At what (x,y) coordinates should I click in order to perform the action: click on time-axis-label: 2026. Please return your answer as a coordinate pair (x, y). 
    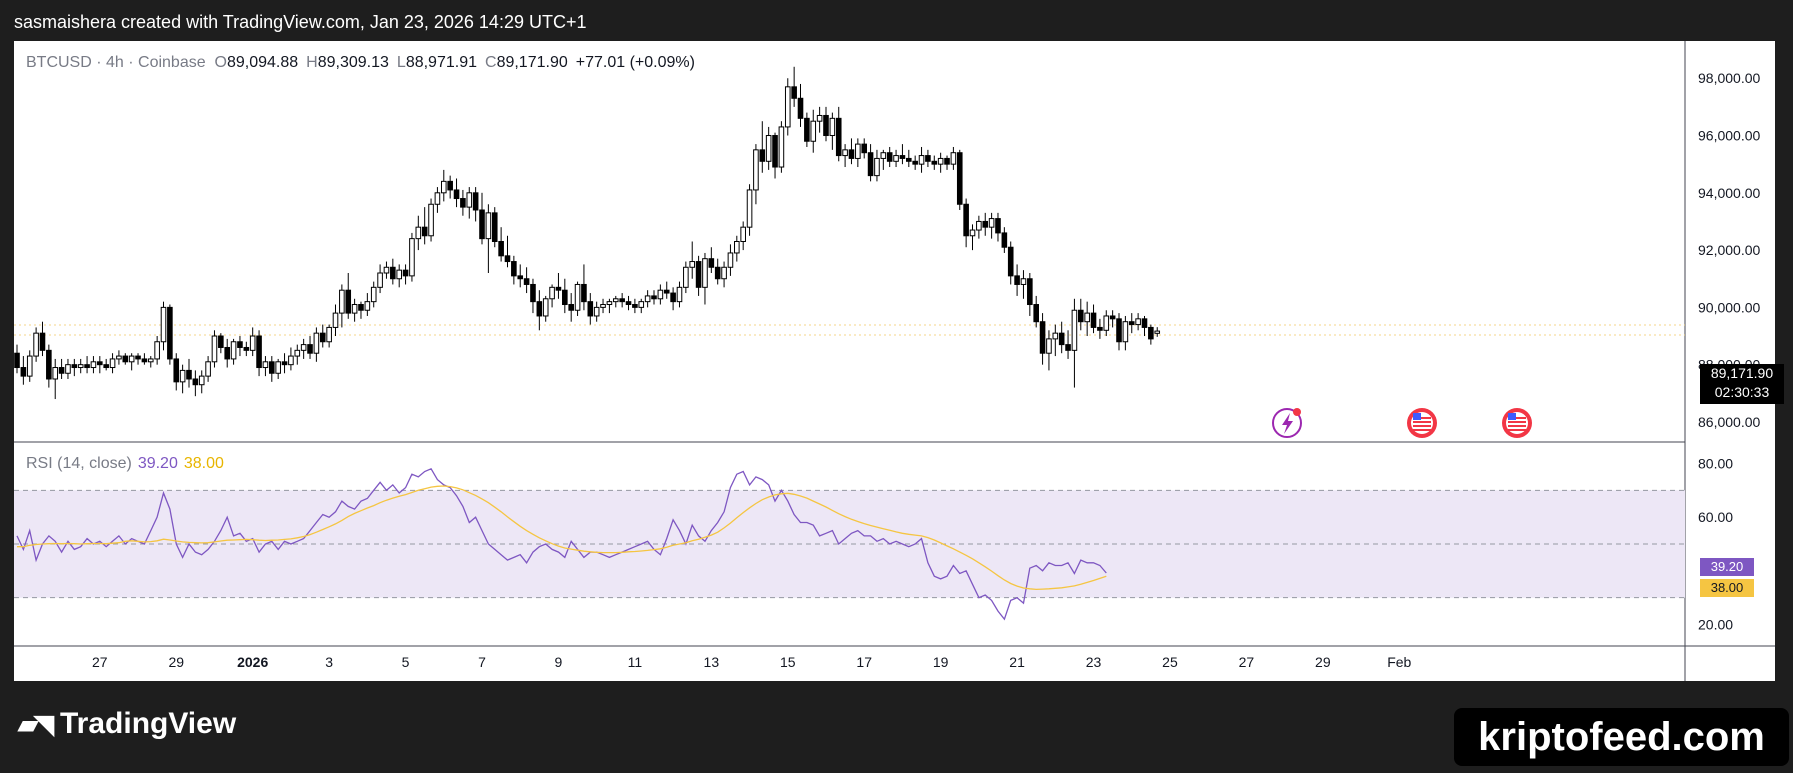
    Looking at the image, I should click on (252, 662).